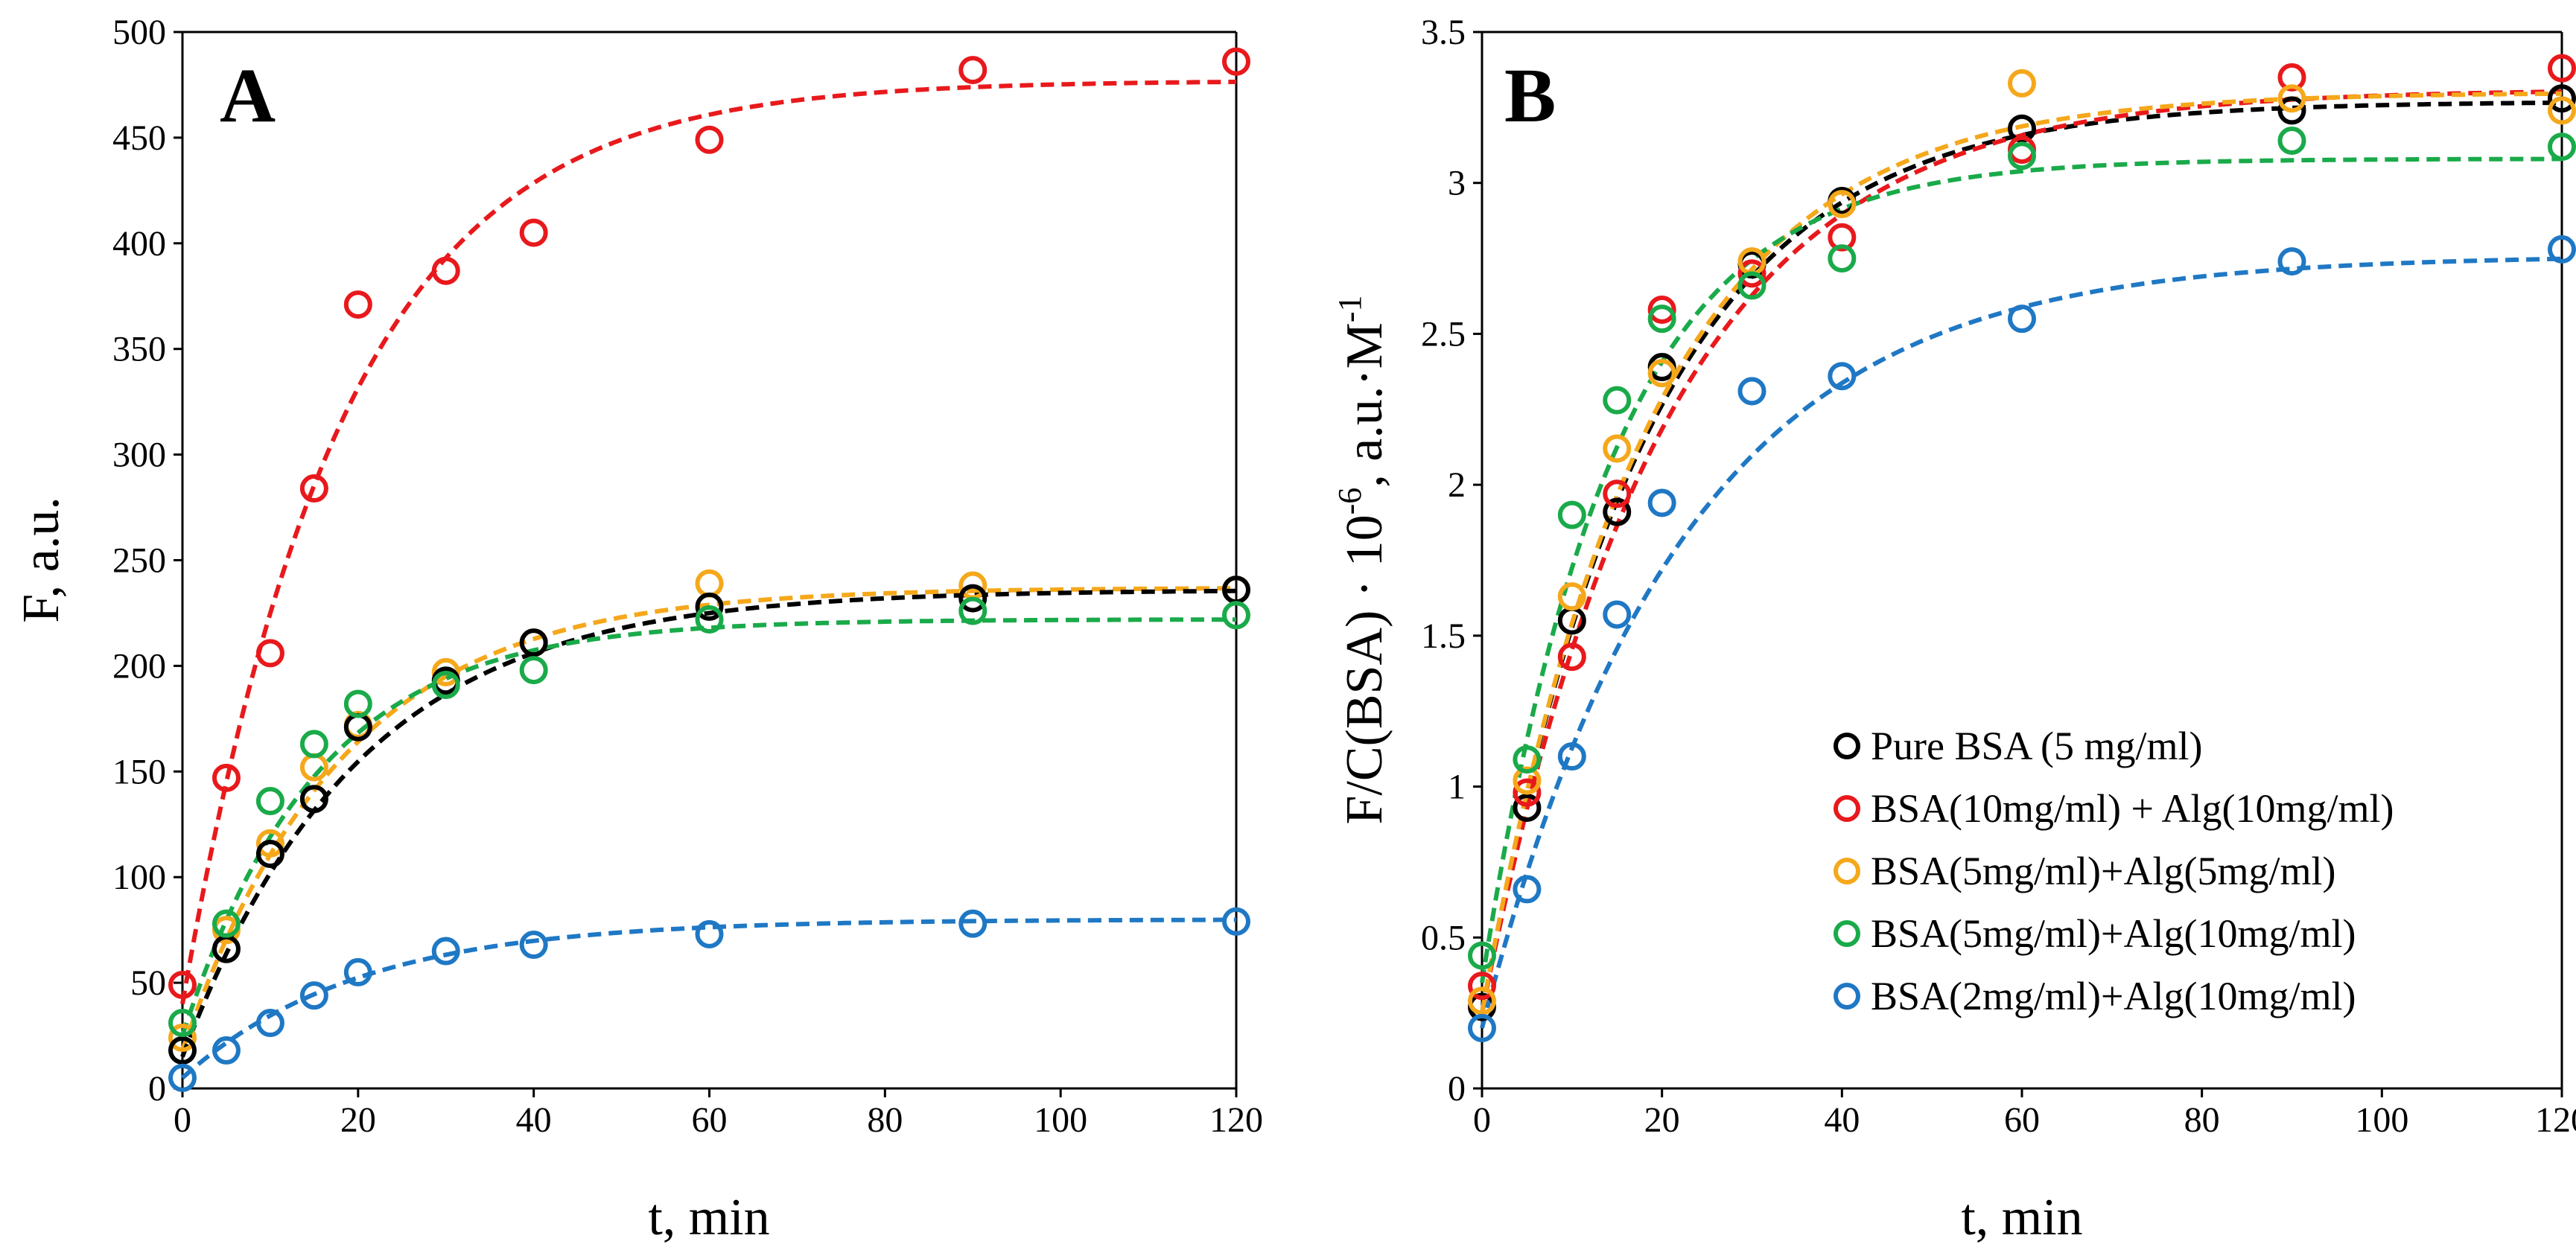 This screenshot has width=2576, height=1247. What do you see at coordinates (139, 771) in the screenshot?
I see `panel-a-y-tick-label-150: 150` at bounding box center [139, 771].